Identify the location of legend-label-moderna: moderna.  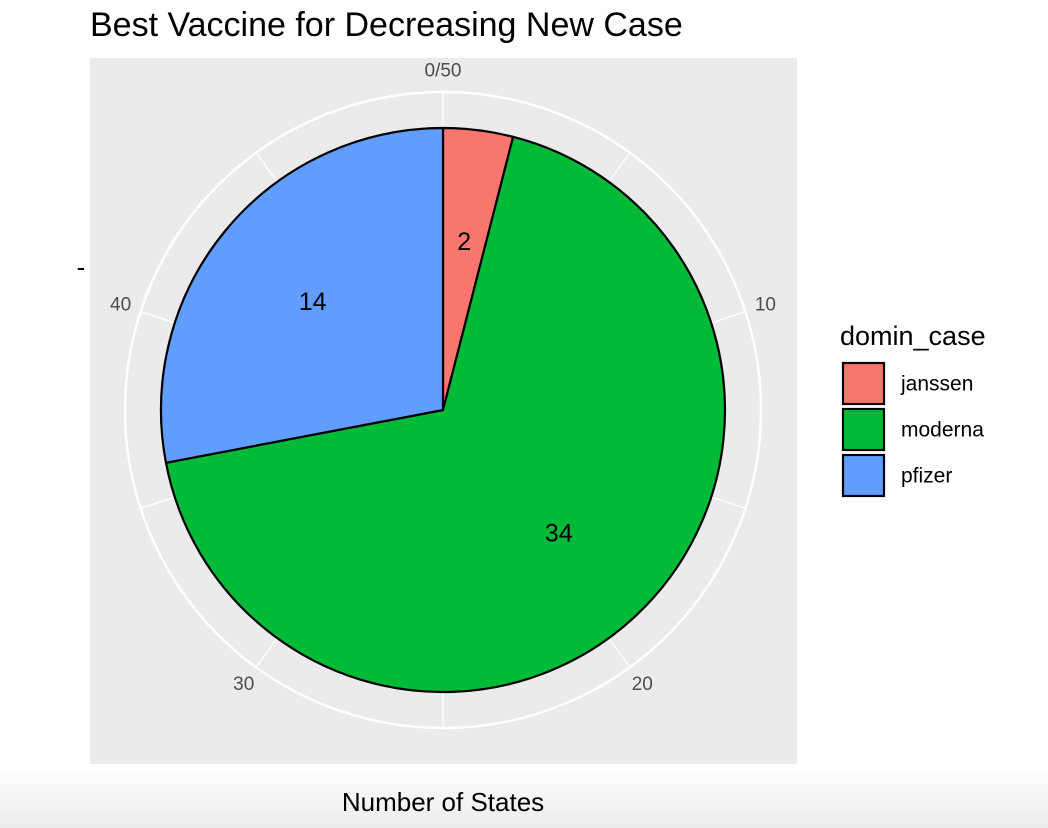
(942, 430).